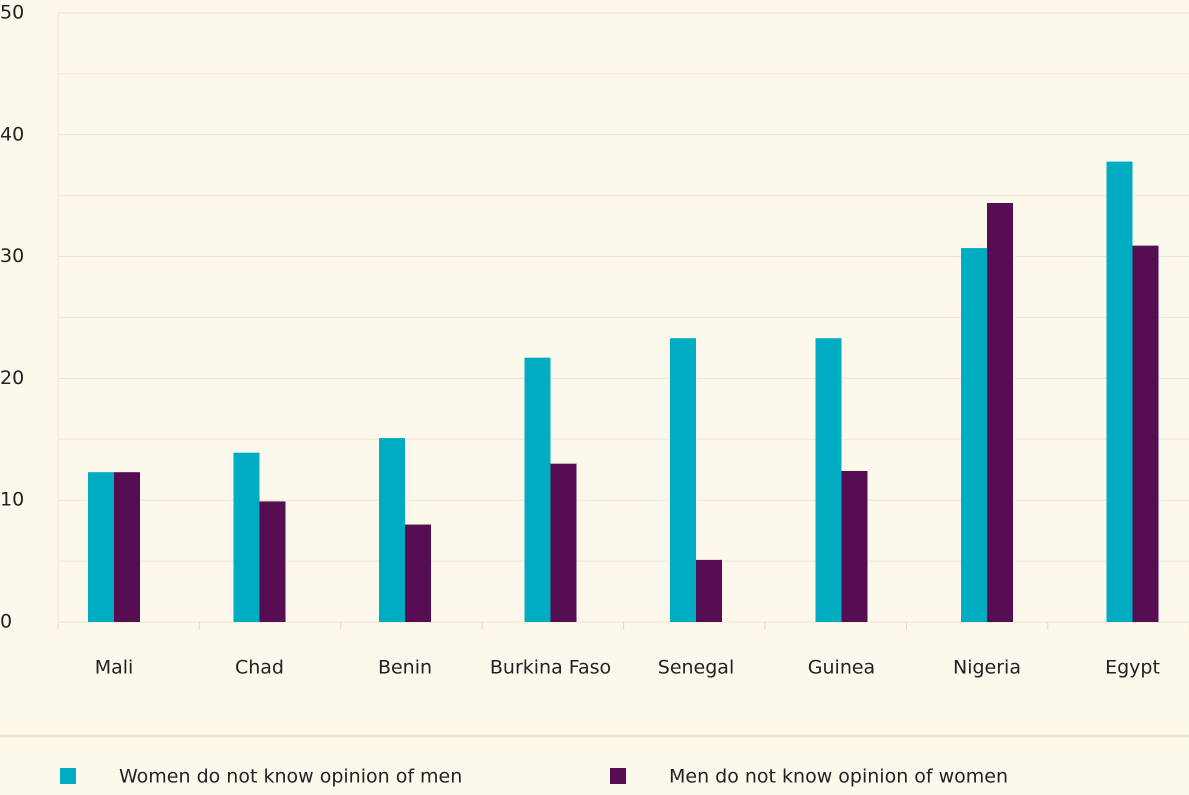 Image resolution: width=1189 pixels, height=795 pixels. I want to click on x-tick-label: Senegal, so click(696, 668).